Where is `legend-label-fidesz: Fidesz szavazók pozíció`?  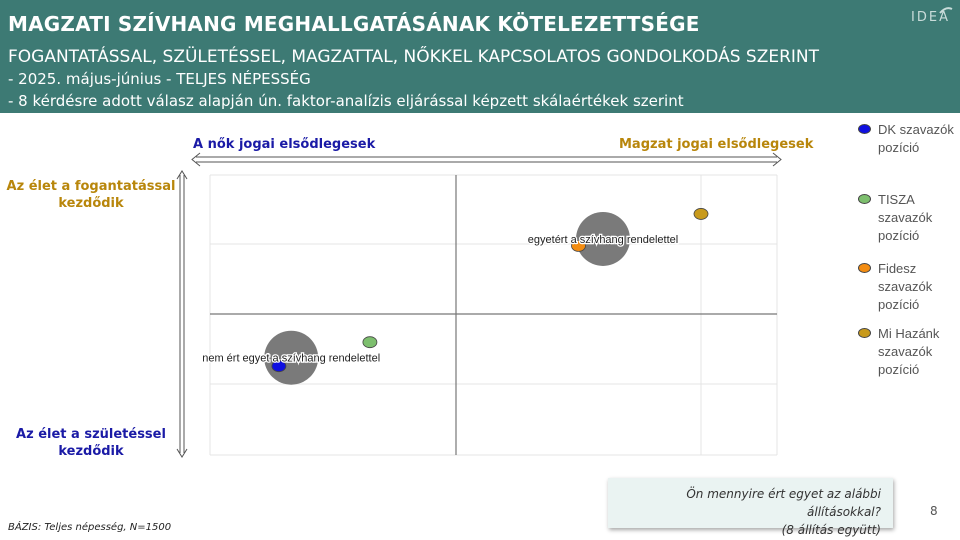
legend-label-fidesz: Fidesz szavazók pozíció is located at coordinates (905, 286).